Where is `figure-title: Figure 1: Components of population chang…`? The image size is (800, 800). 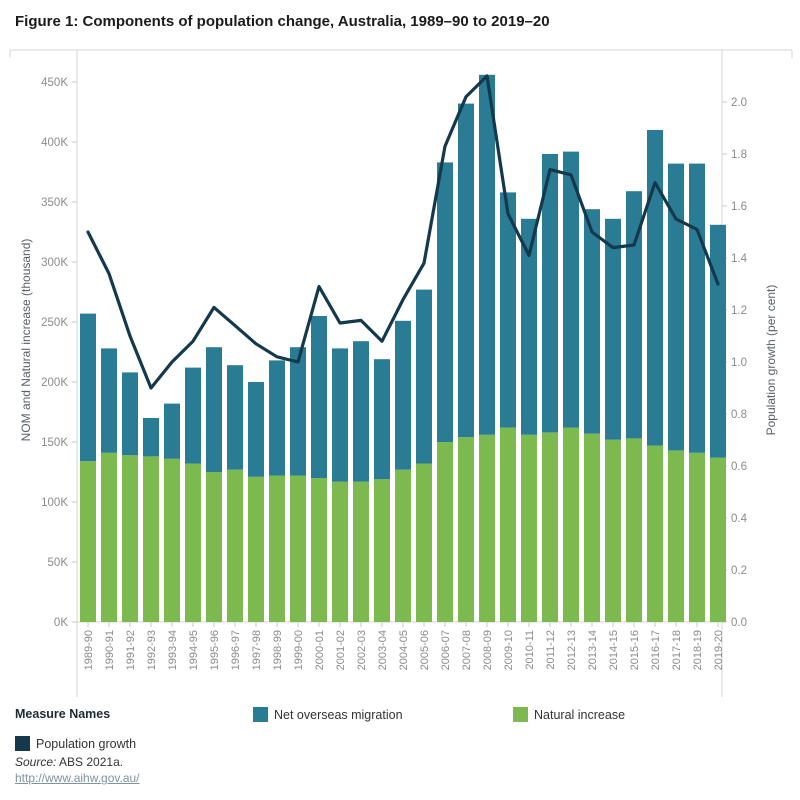 figure-title: Figure 1: Components of population chang… is located at coordinates (282, 21).